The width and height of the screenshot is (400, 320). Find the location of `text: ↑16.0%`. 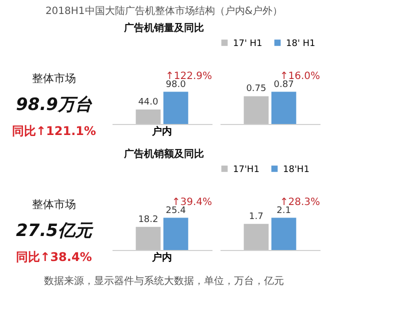

text: ↑16.0% is located at coordinates (300, 76).